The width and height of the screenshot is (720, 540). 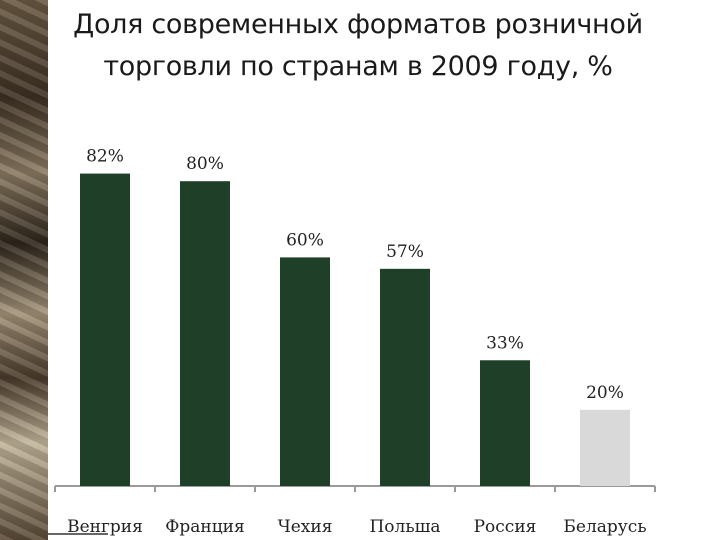 What do you see at coordinates (605, 393) in the screenshot?
I see `data-label-6: 20%` at bounding box center [605, 393].